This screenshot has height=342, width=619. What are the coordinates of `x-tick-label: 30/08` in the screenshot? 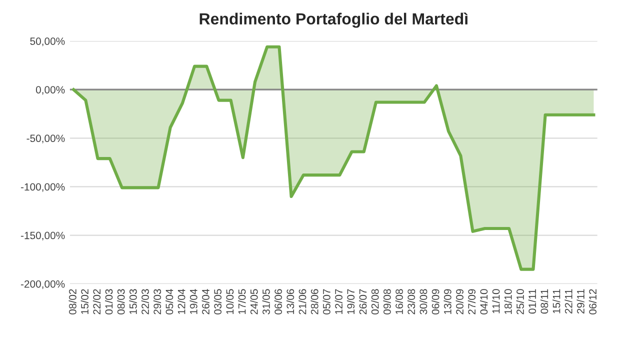 It's located at (424, 301).